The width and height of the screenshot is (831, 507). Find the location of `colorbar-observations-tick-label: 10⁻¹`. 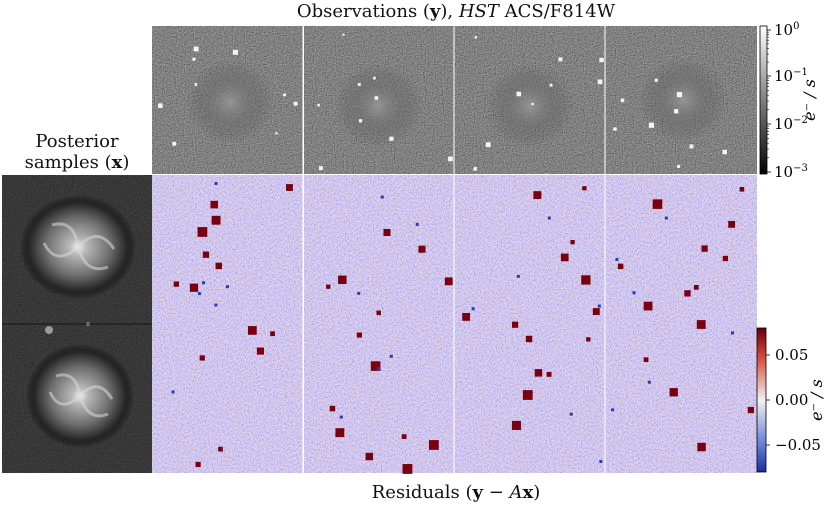

colorbar-observations-tick-label: 10⁻¹ is located at coordinates (791, 76).